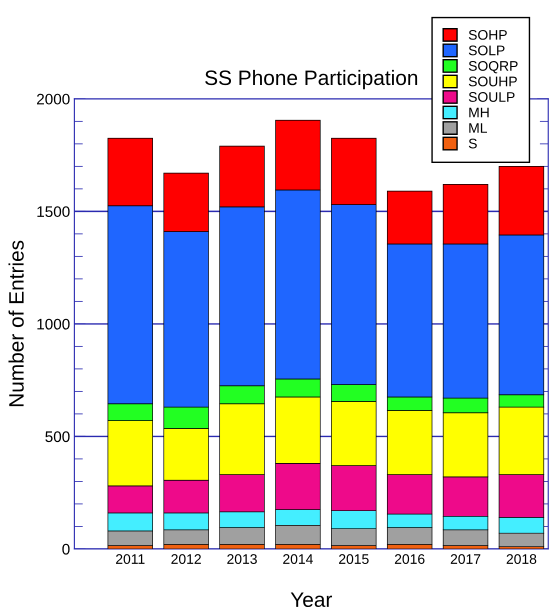  What do you see at coordinates (130, 559) in the screenshot?
I see `x-tick-label: 2011` at bounding box center [130, 559].